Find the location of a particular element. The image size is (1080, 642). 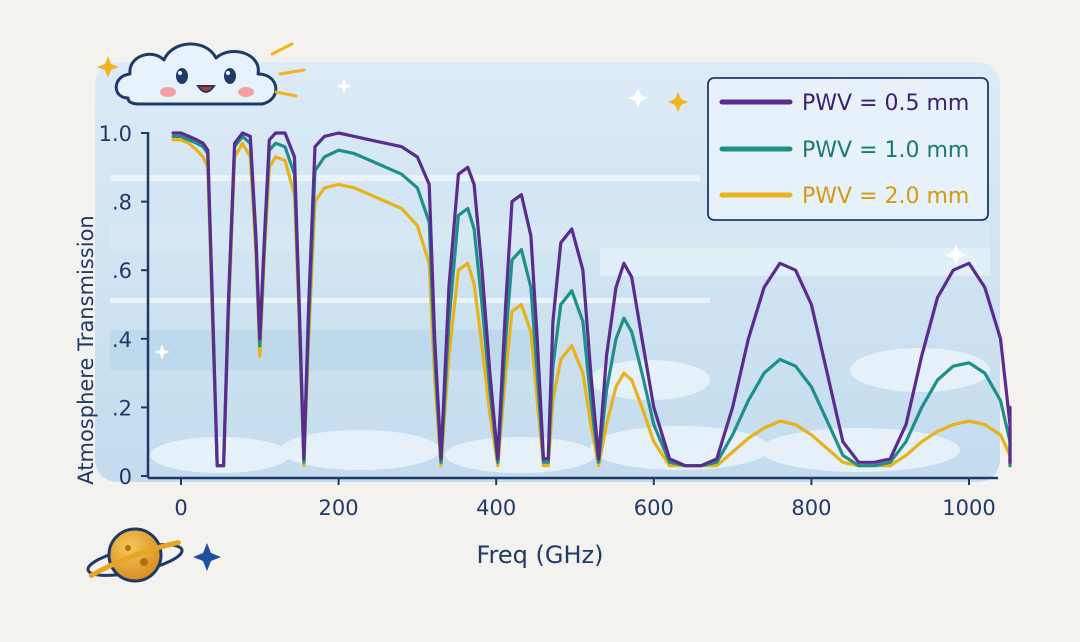

legend-label-pwv-20: PWV = 2.0 mm is located at coordinates (885, 196).